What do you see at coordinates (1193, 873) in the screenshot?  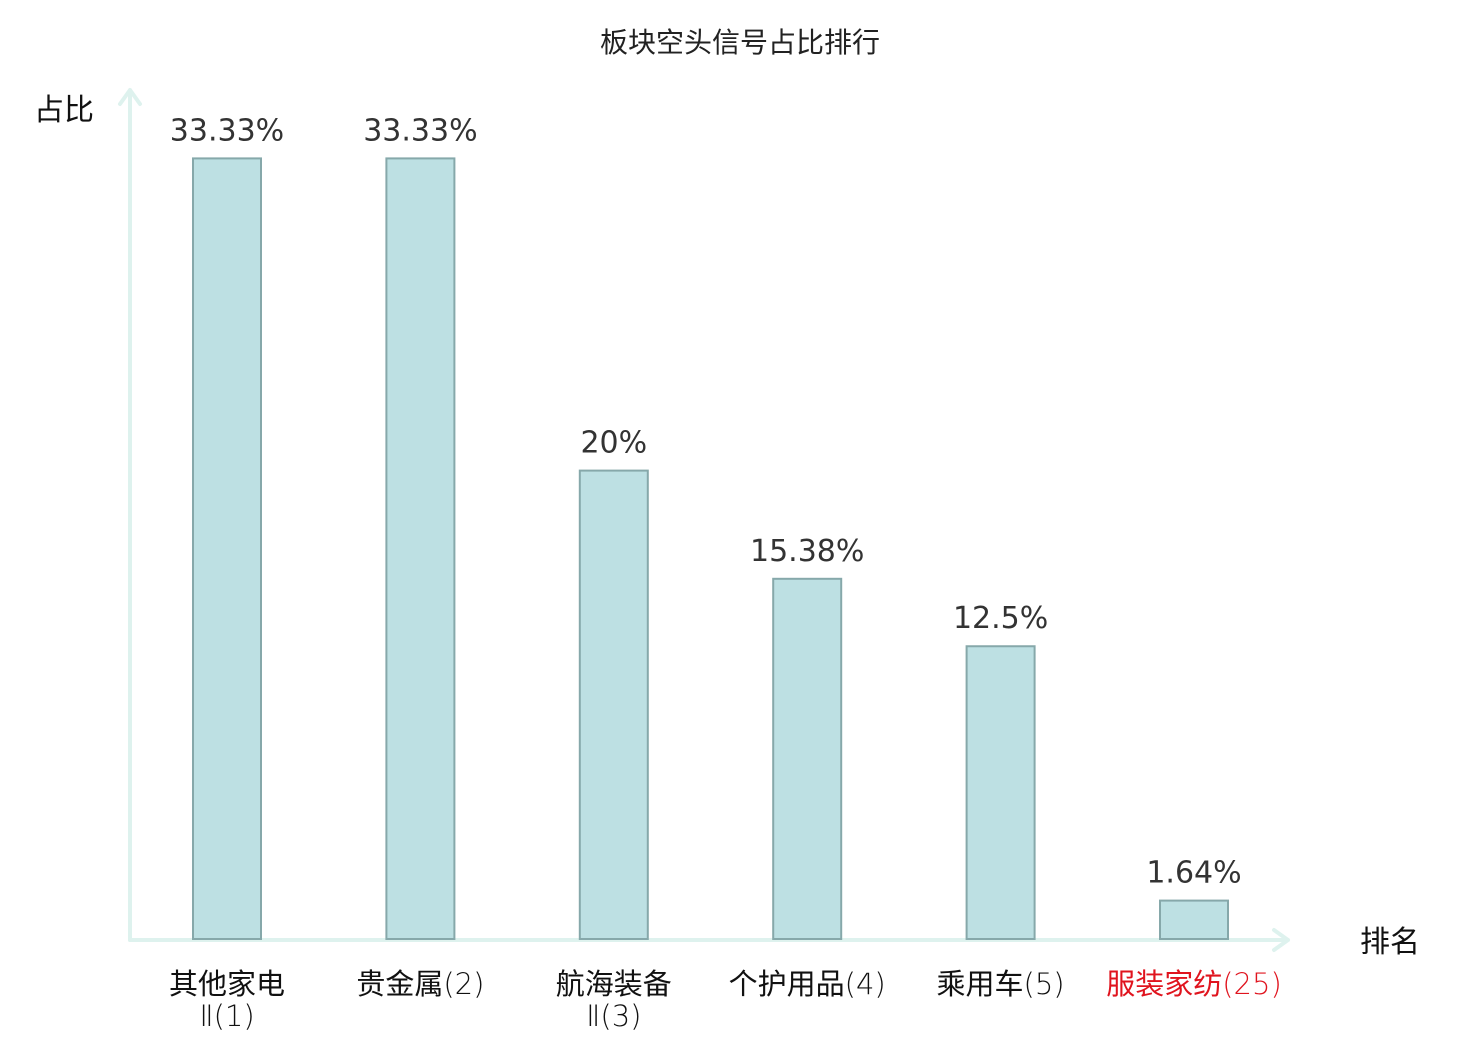 I see `value-label-6: 1.64%` at bounding box center [1193, 873].